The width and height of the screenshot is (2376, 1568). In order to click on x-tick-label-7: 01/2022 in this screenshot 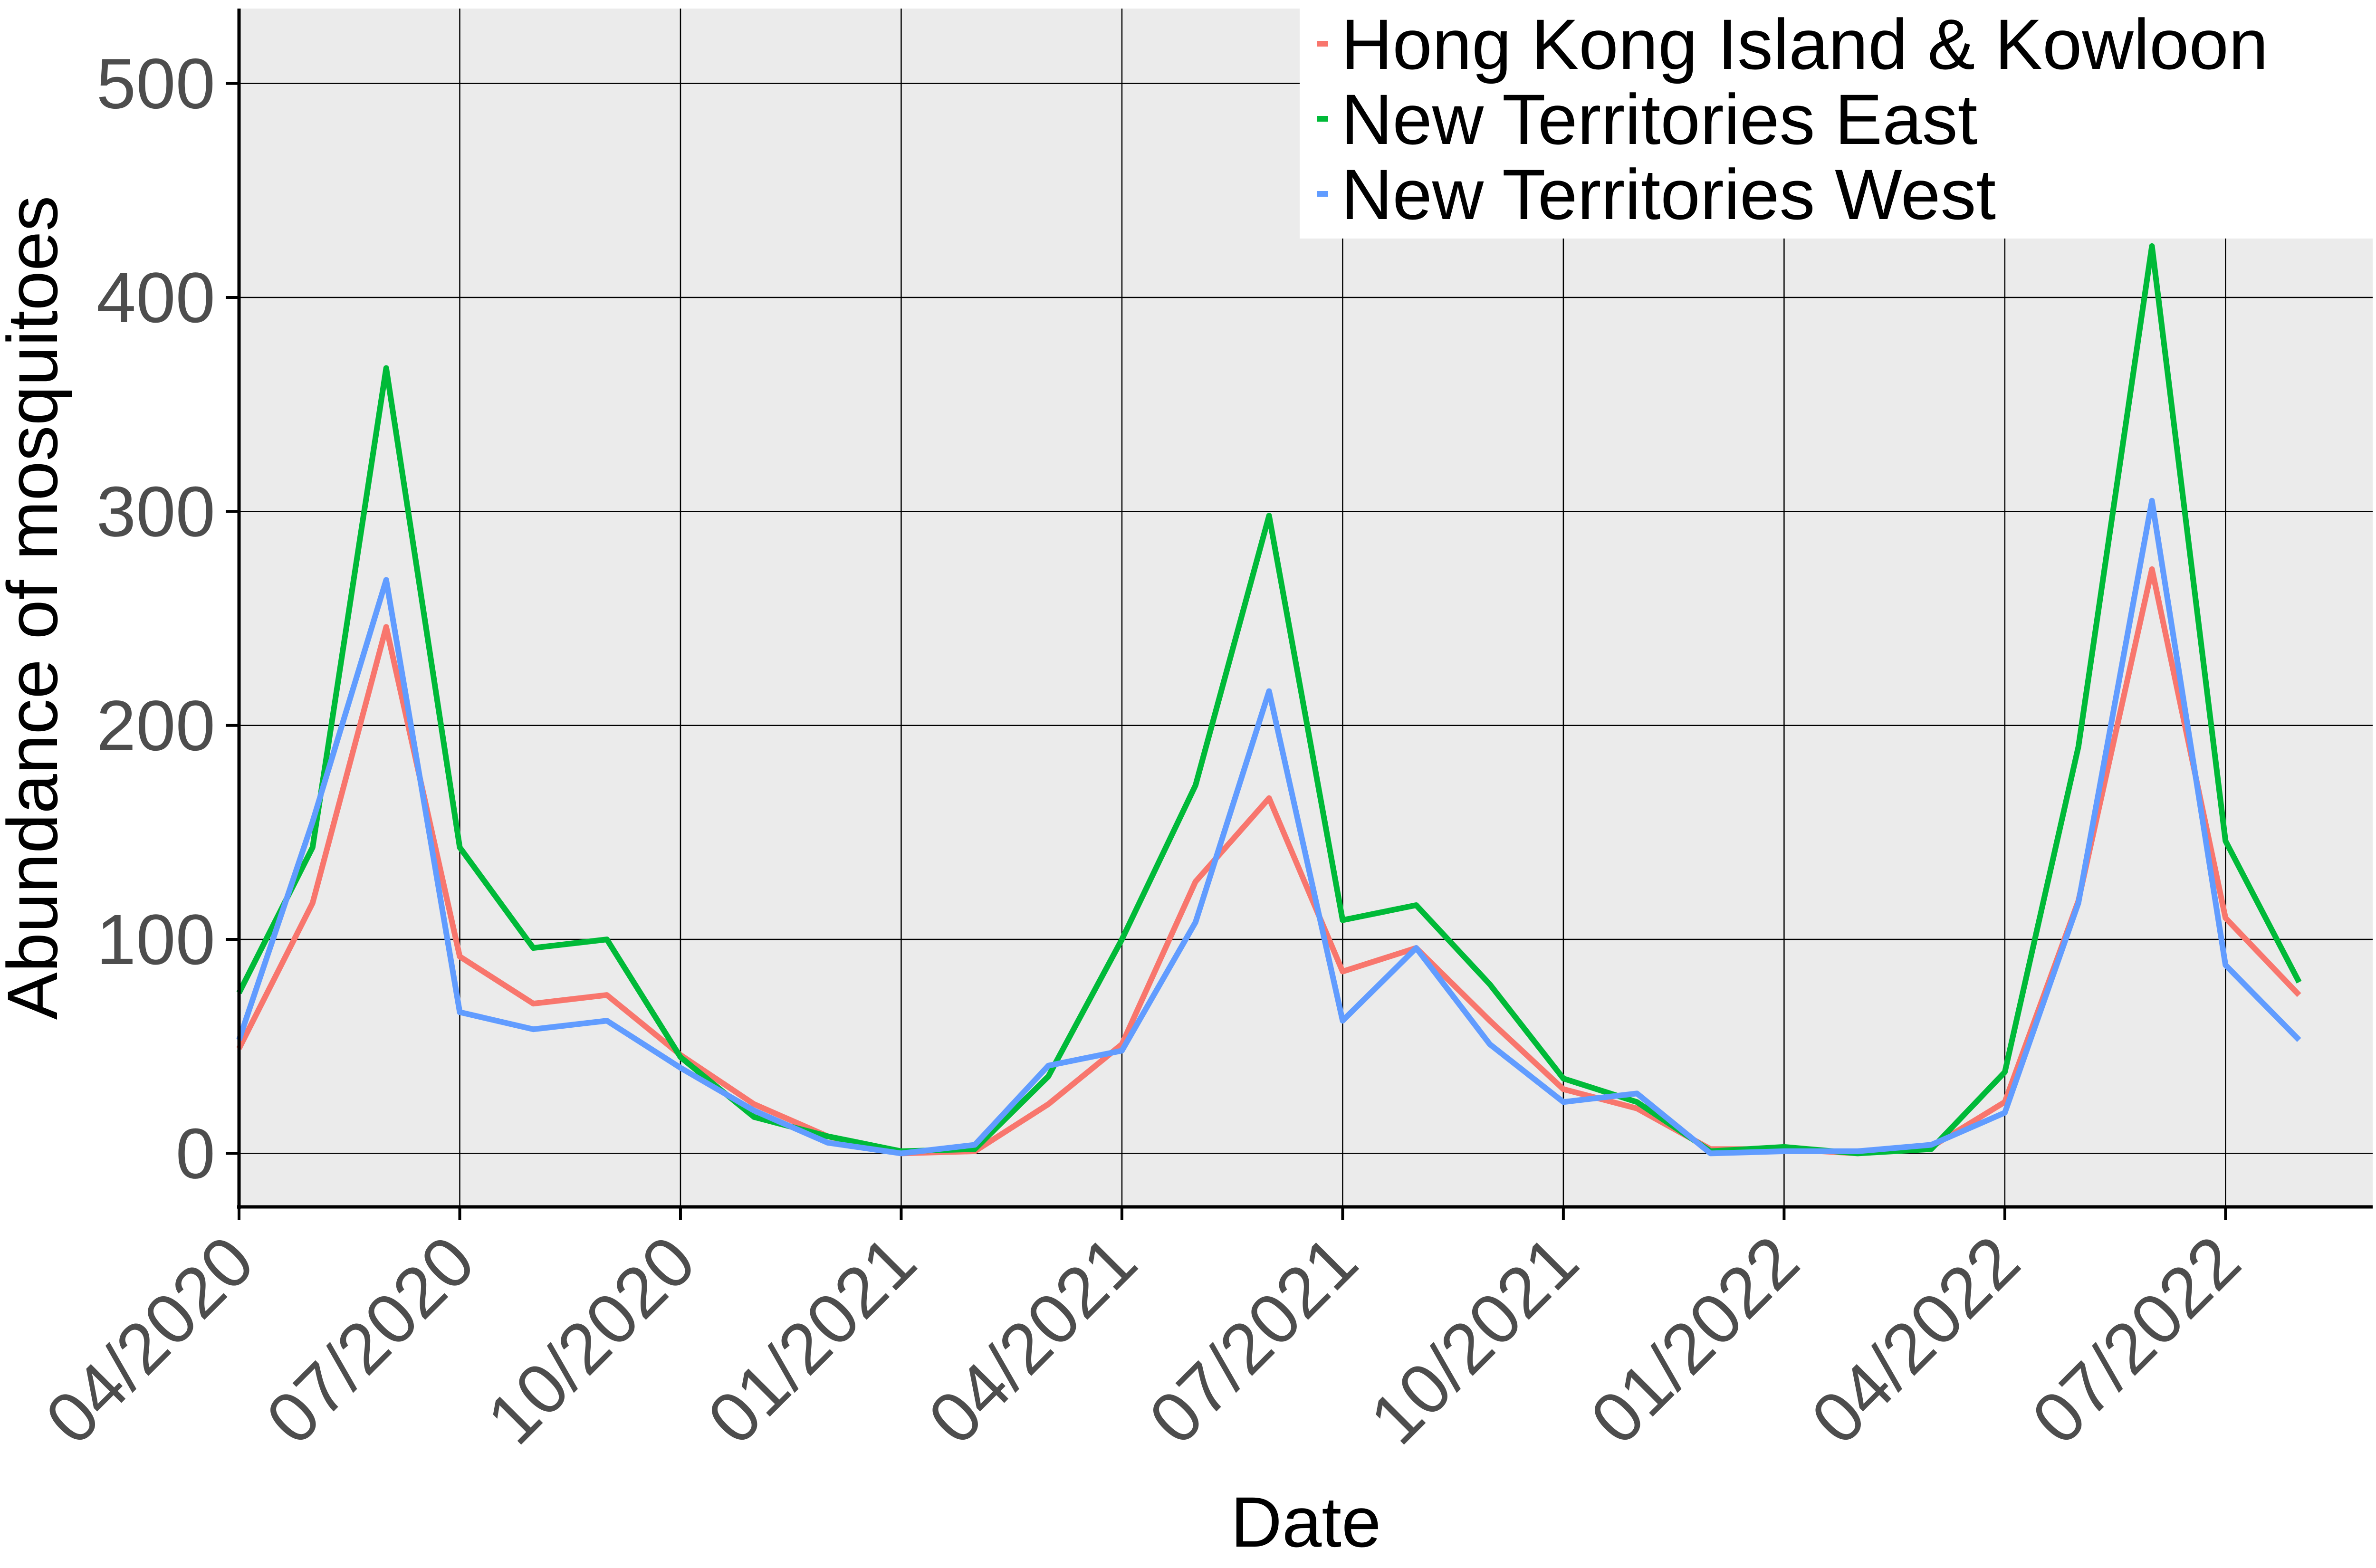, I will do `click(1694, 1340)`.